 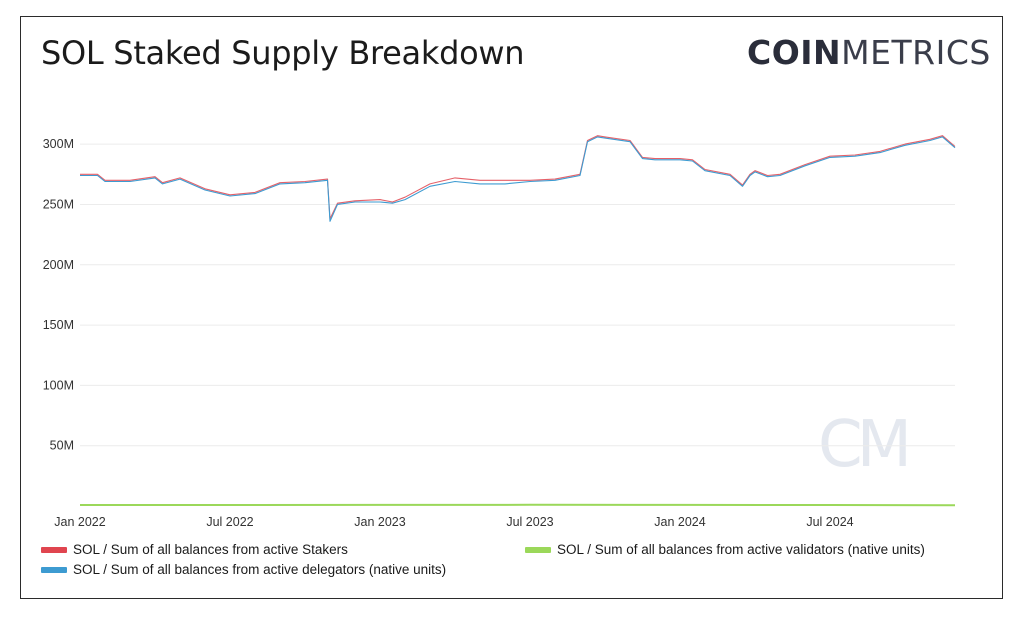 What do you see at coordinates (62, 446) in the screenshot?
I see `y-tick-label: 50M` at bounding box center [62, 446].